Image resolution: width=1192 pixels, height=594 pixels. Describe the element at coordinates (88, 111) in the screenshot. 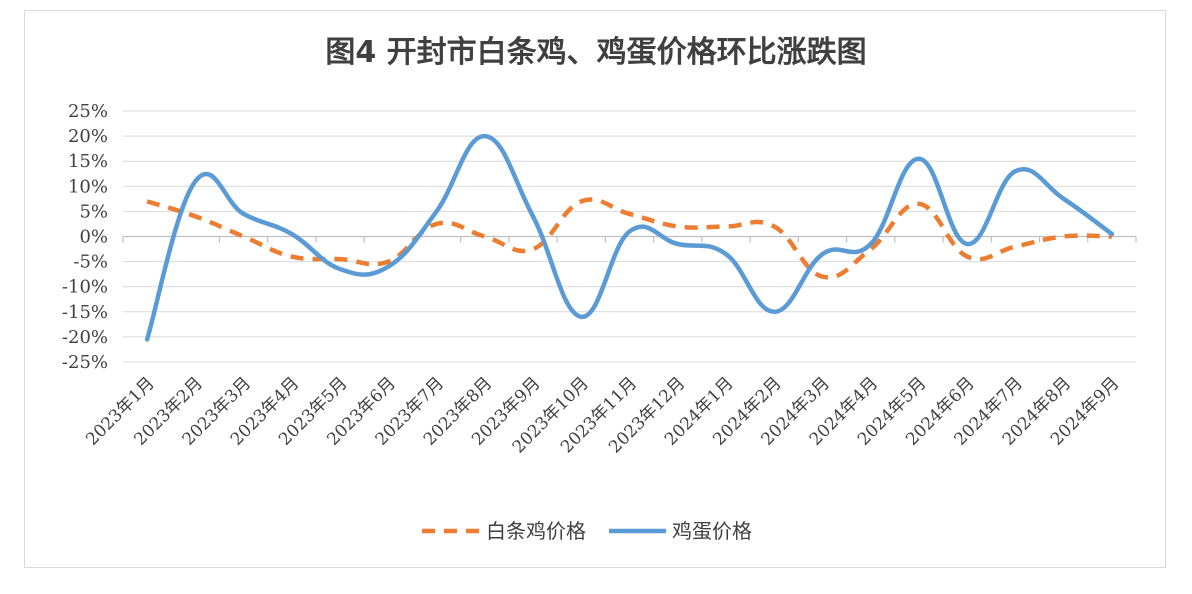

I see `y-tick-label: 25%` at that location.